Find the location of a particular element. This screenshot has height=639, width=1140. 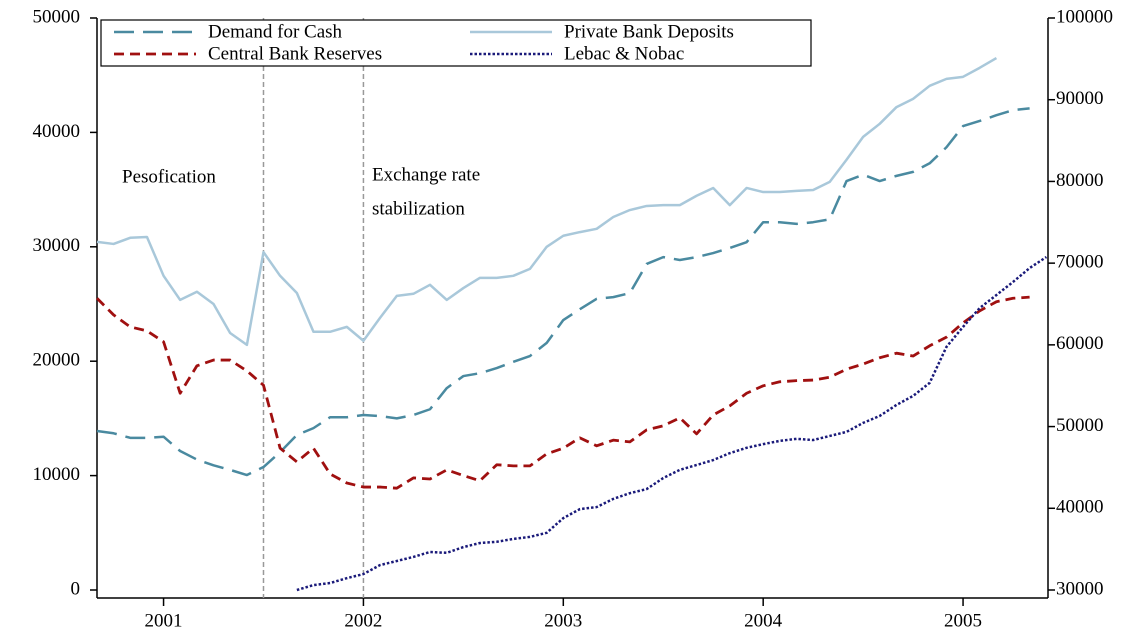

y2-tick-label: 40000 is located at coordinates (1080, 507).